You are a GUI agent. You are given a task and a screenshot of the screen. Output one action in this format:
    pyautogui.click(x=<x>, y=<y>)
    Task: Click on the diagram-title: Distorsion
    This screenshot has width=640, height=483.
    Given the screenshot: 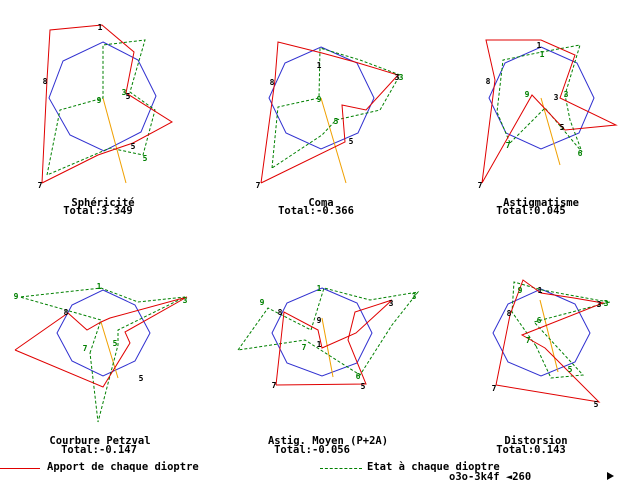 What is the action you would take?
    pyautogui.click(x=535, y=441)
    